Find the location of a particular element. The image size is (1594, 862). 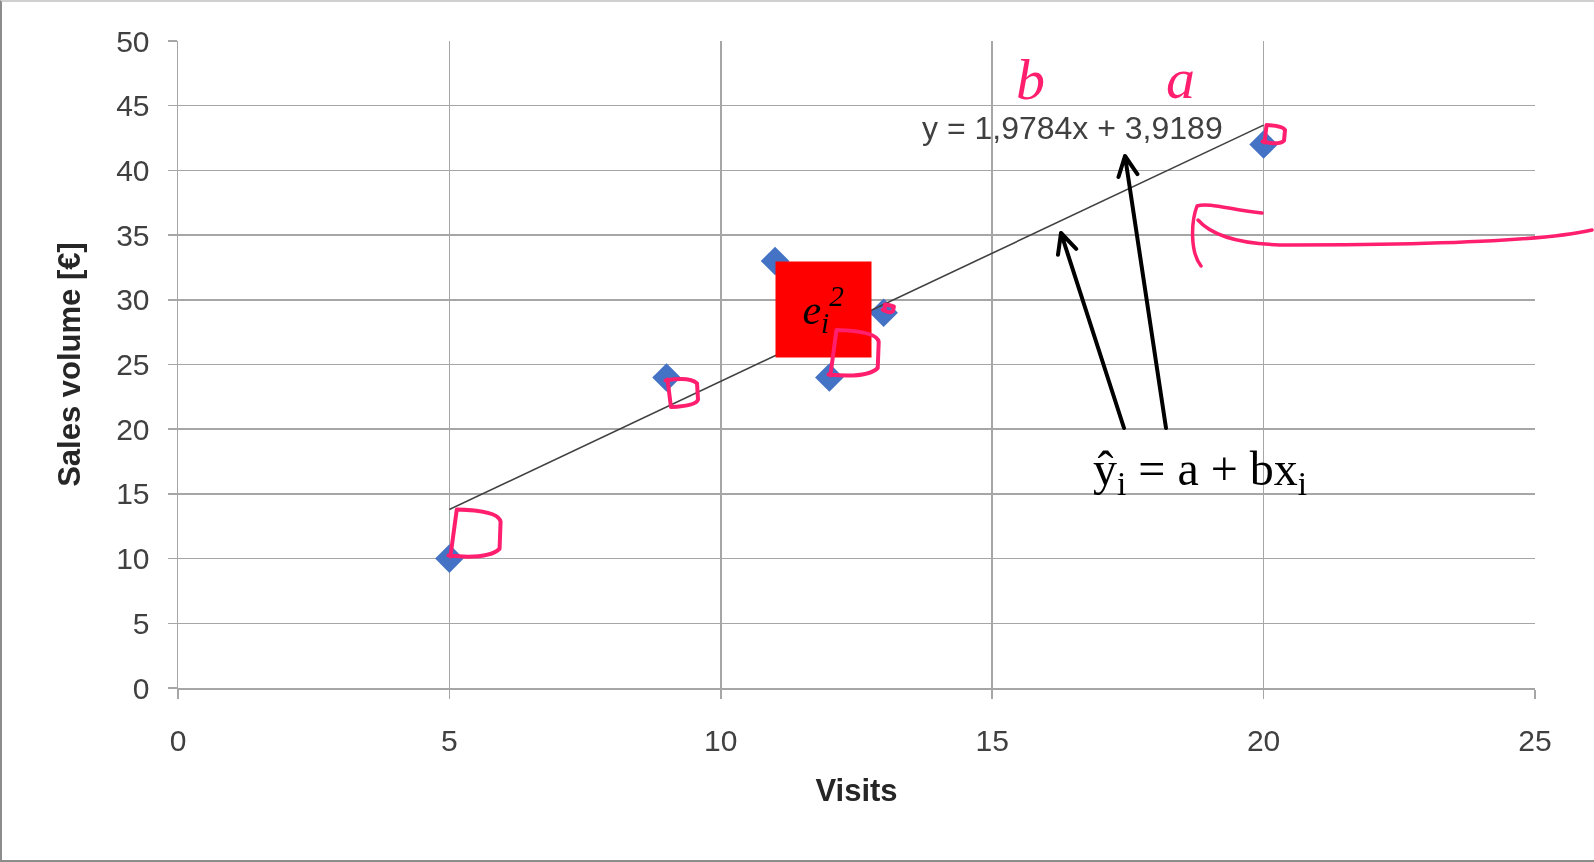

annotation: y = 1,9784x + 3,9189 is located at coordinates (1072, 128).